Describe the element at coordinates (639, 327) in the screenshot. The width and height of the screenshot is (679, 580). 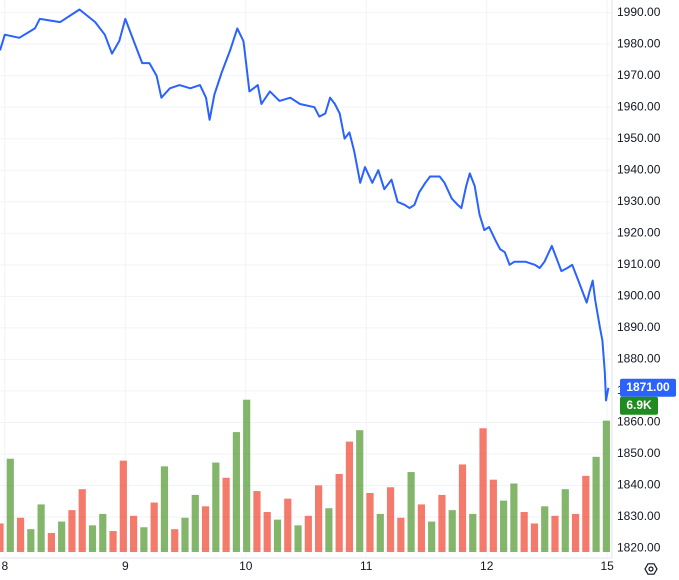
I see `y-tick-label: 1890.00` at that location.